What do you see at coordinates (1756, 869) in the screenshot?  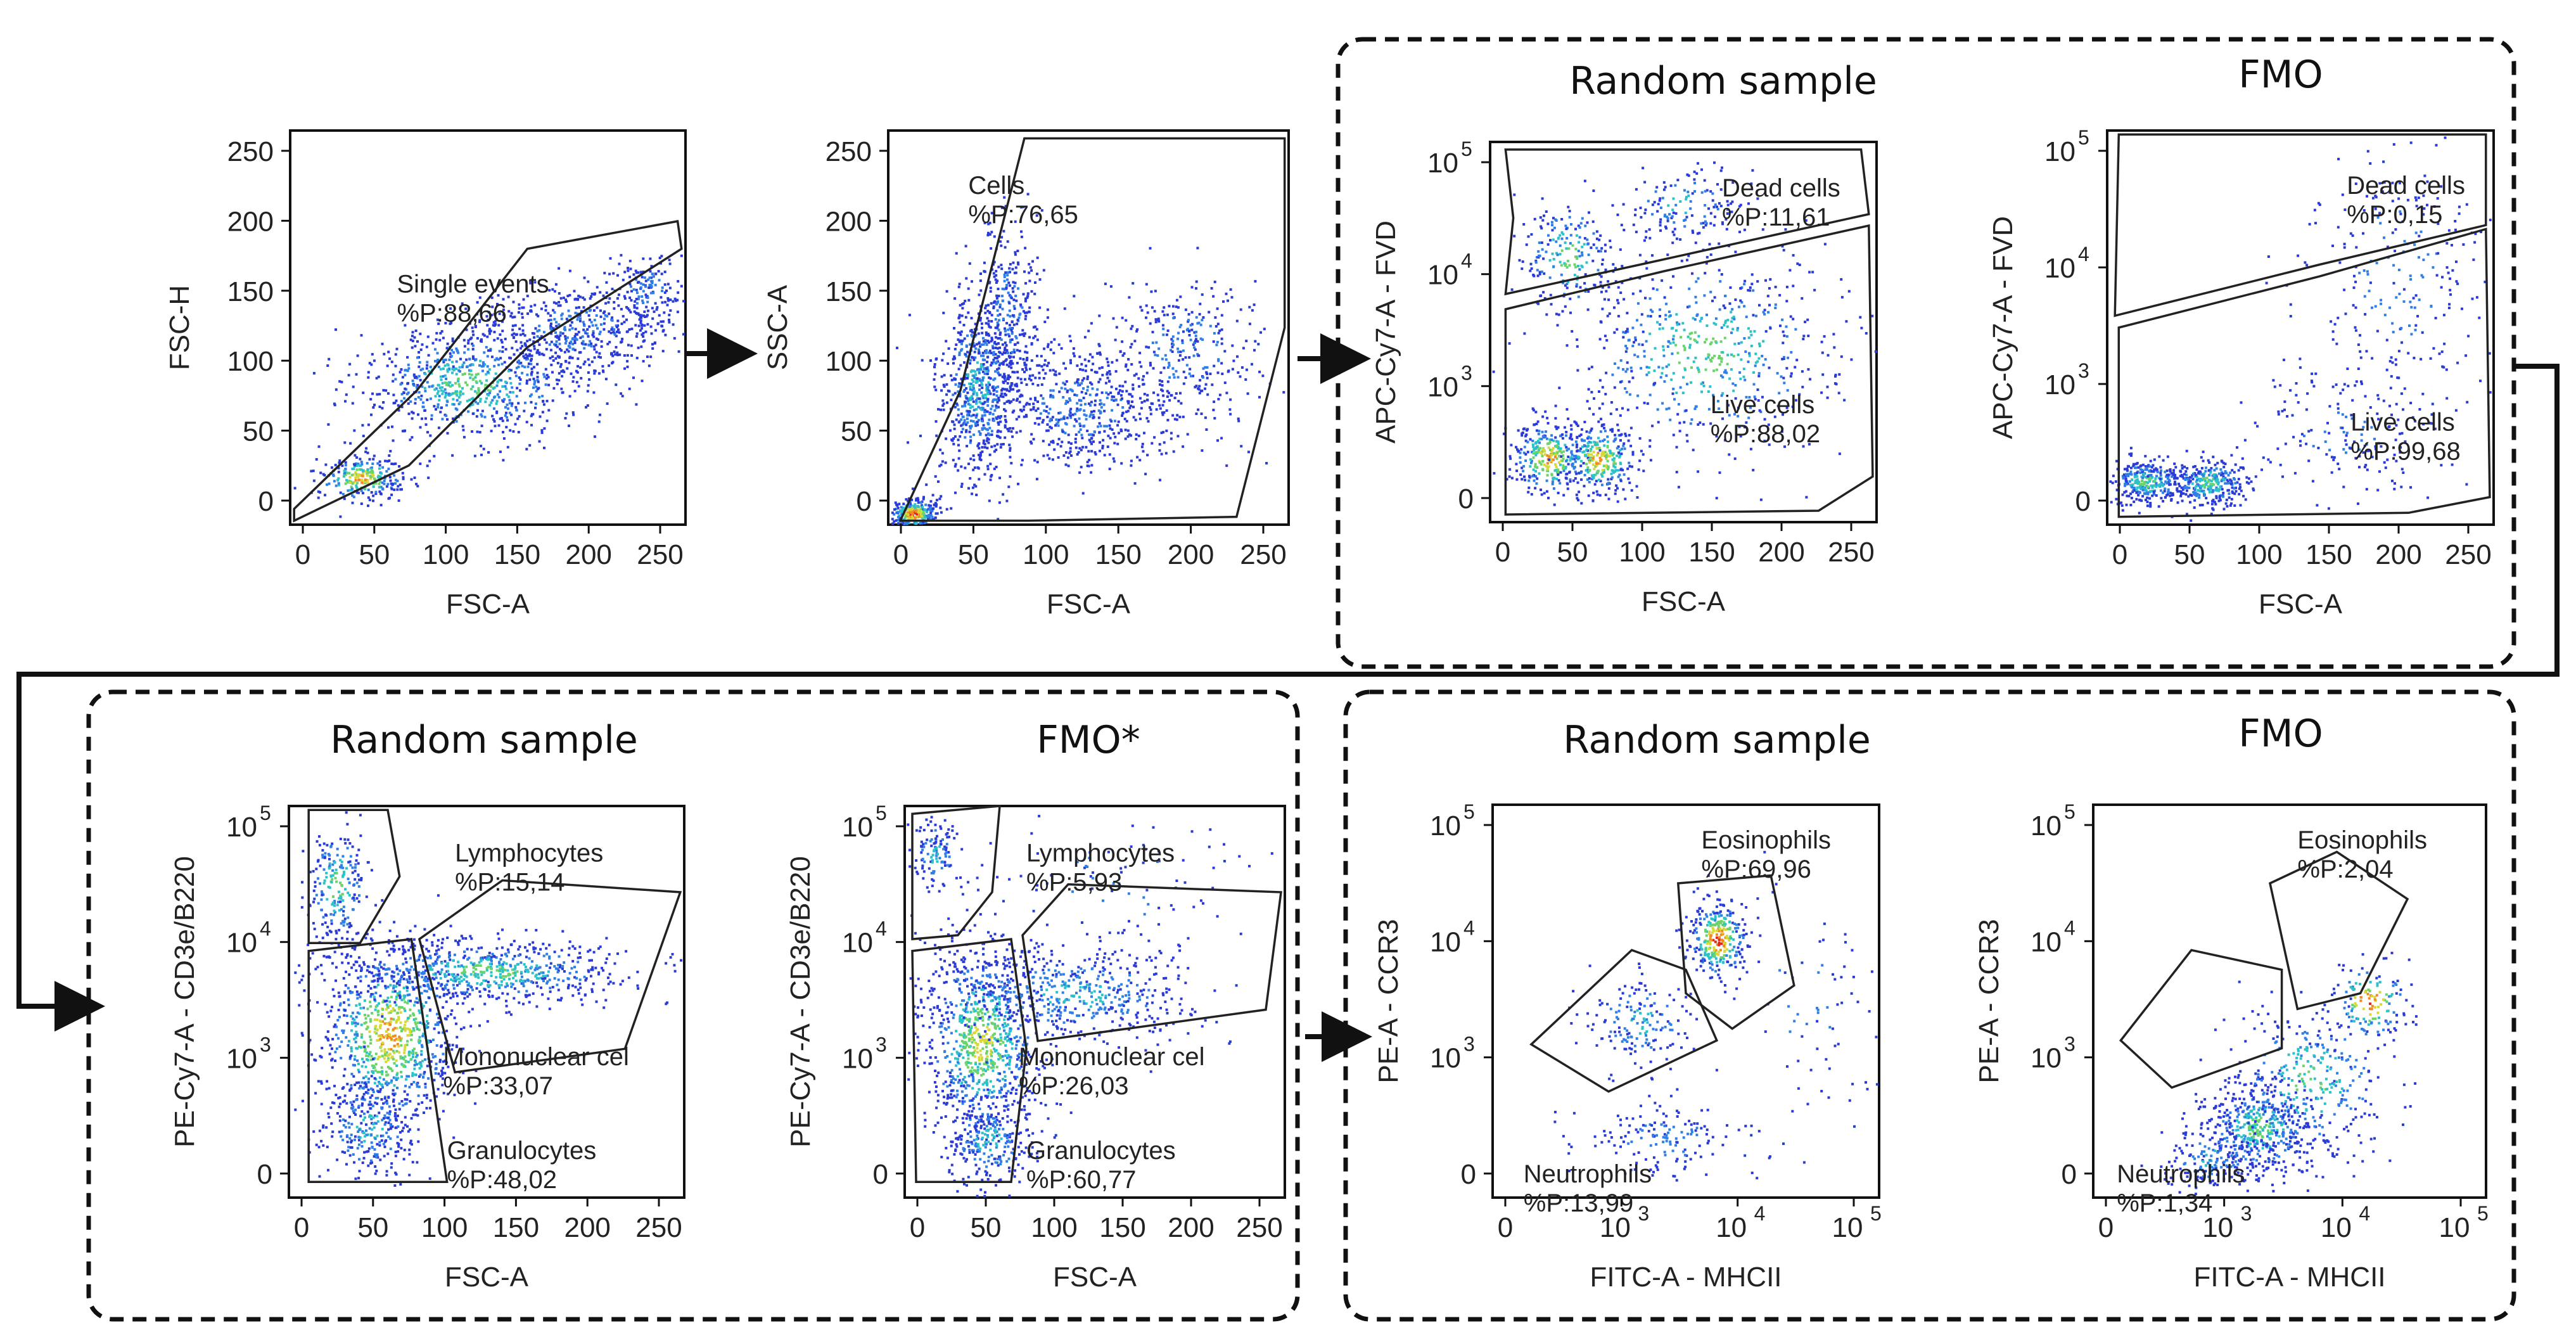 I see `gate-percent: %P:69,96` at bounding box center [1756, 869].